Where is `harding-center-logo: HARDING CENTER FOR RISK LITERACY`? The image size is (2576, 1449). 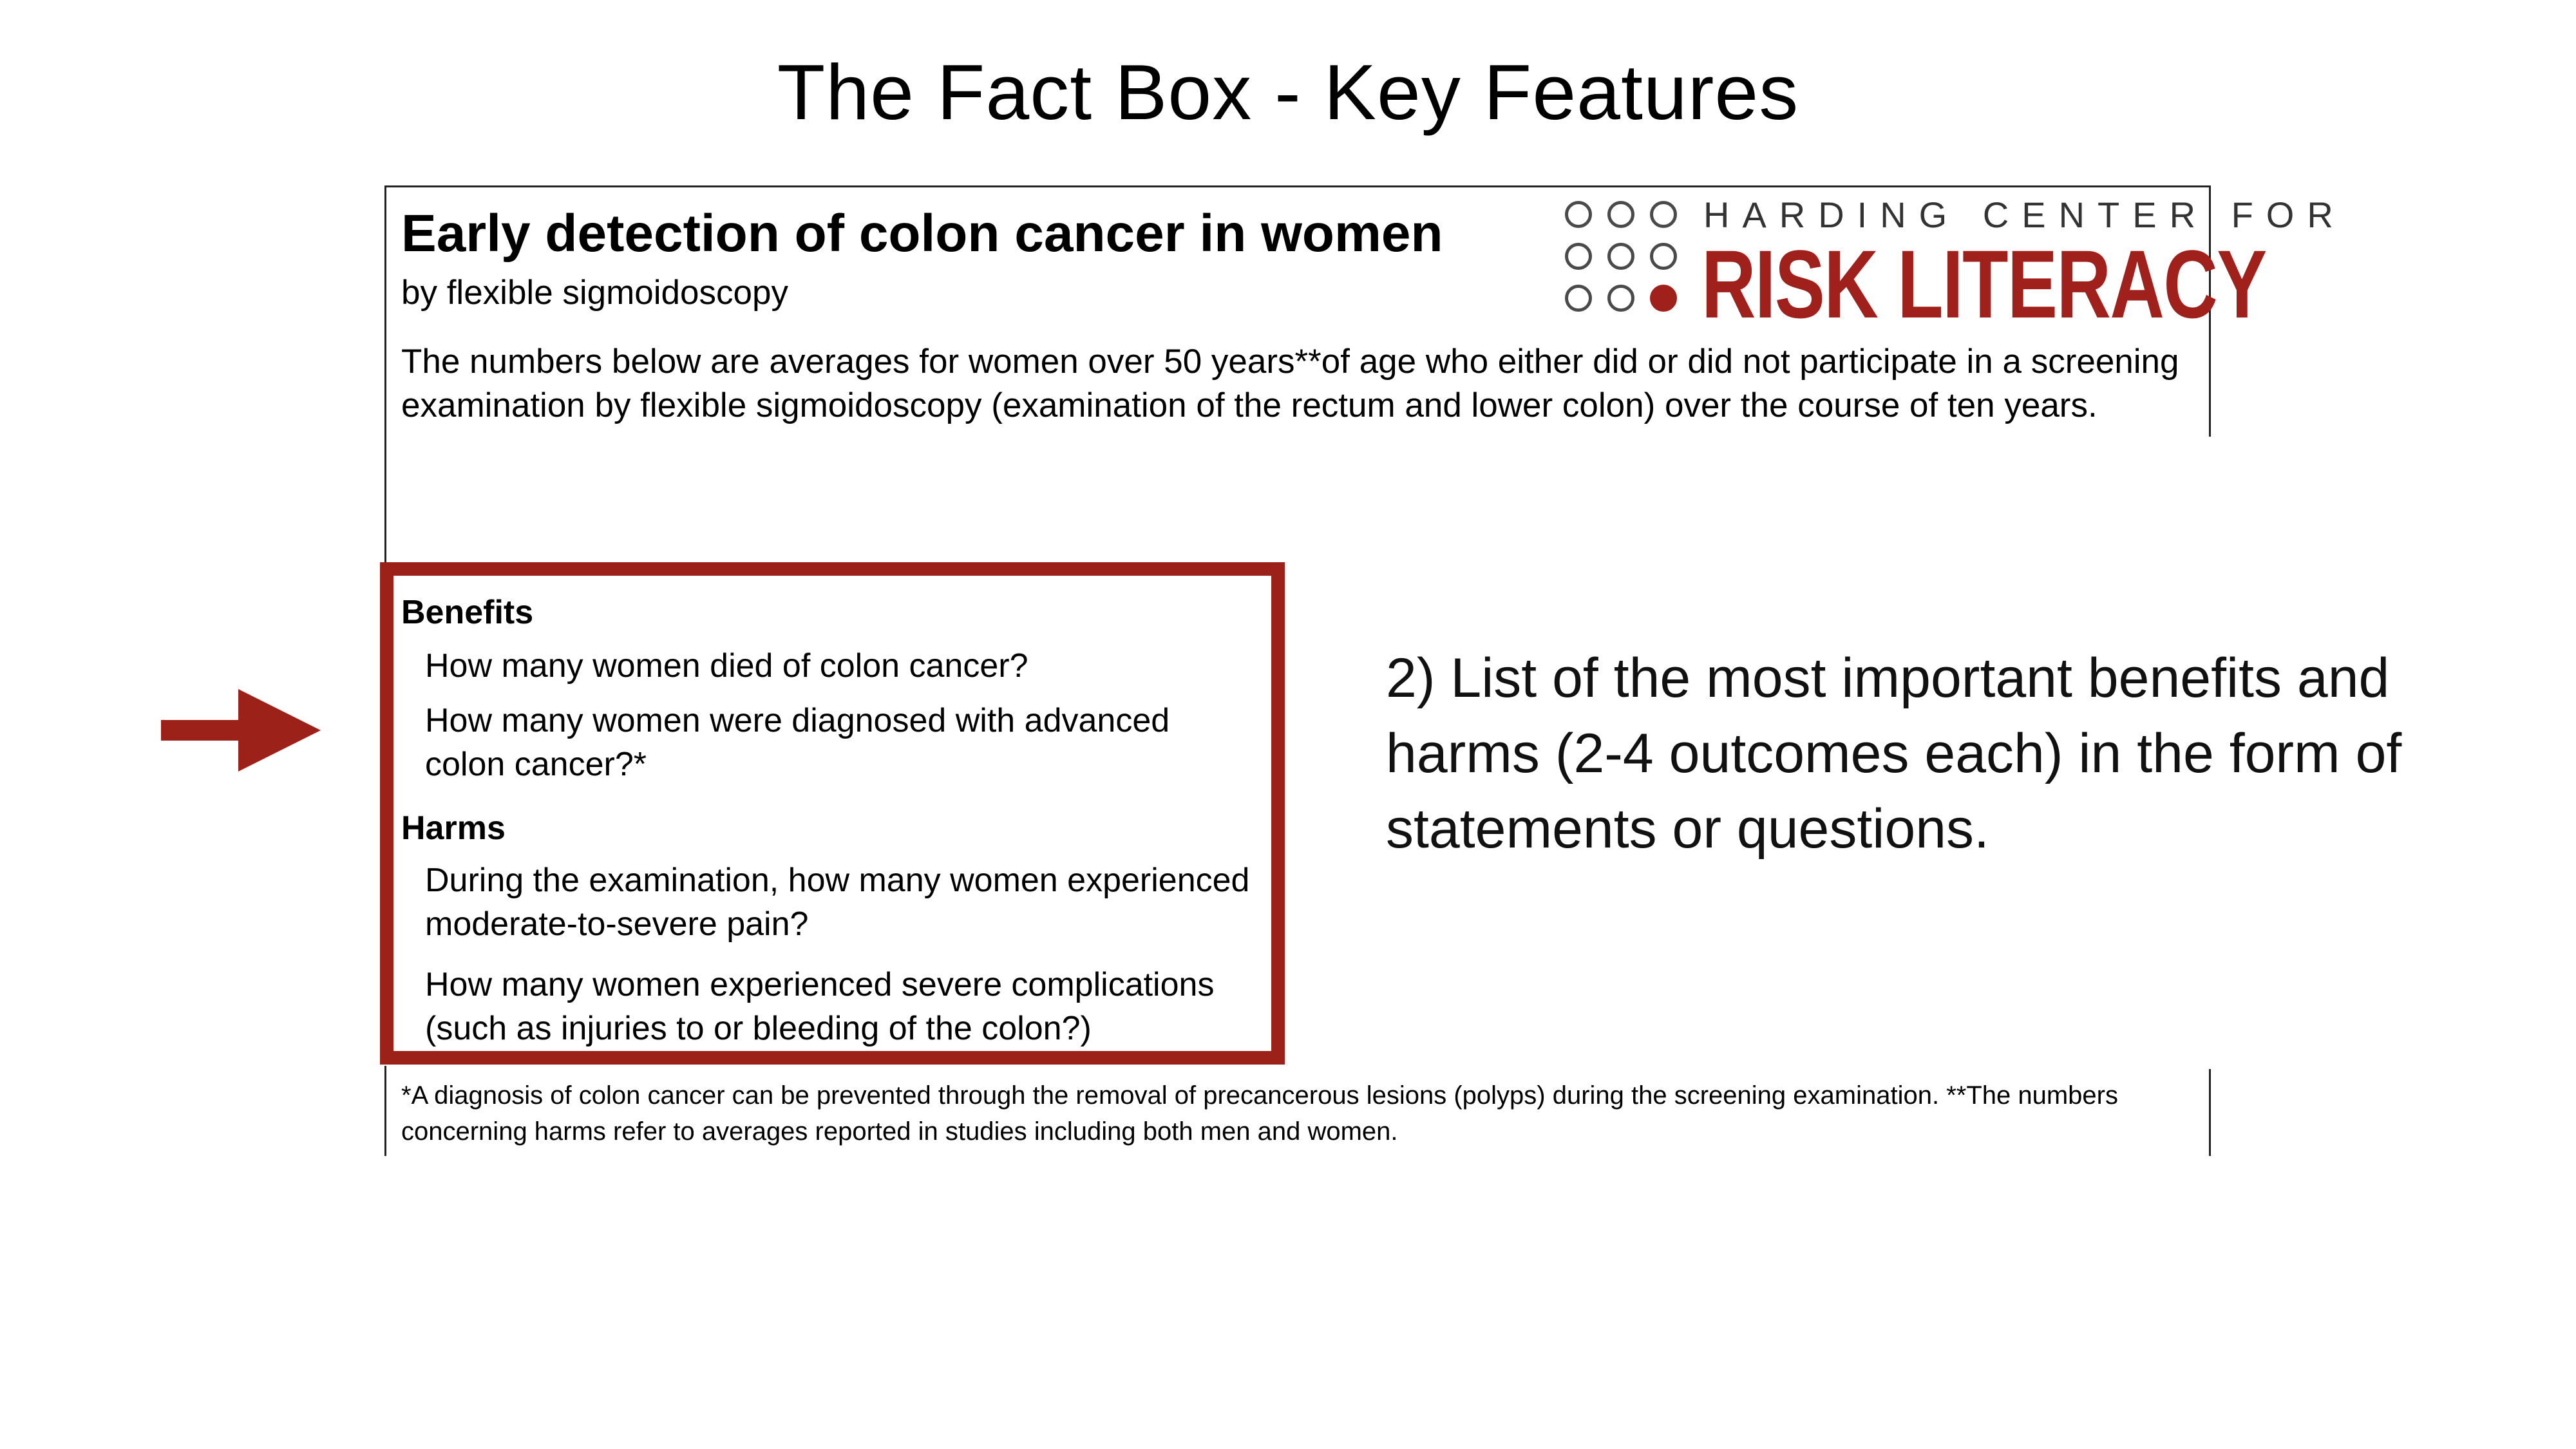 harding-center-logo: HARDING CENTER FOR RISK LITERACY is located at coordinates (1949, 263).